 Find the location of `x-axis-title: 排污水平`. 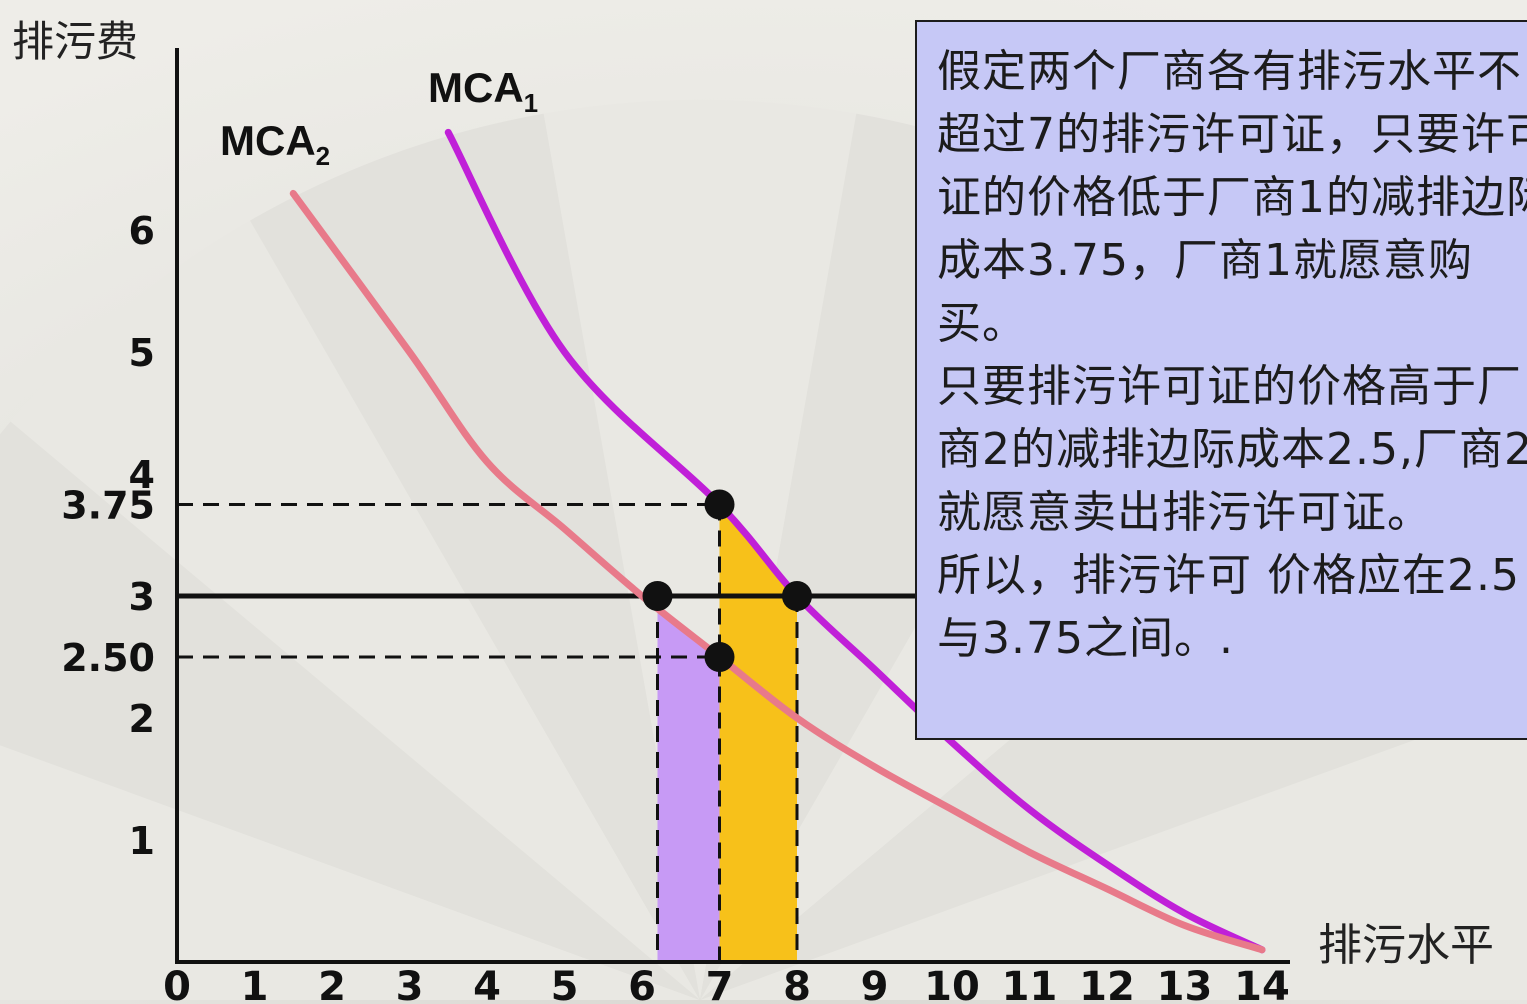

x-axis-title: 排污水平 is located at coordinates (1406, 945).